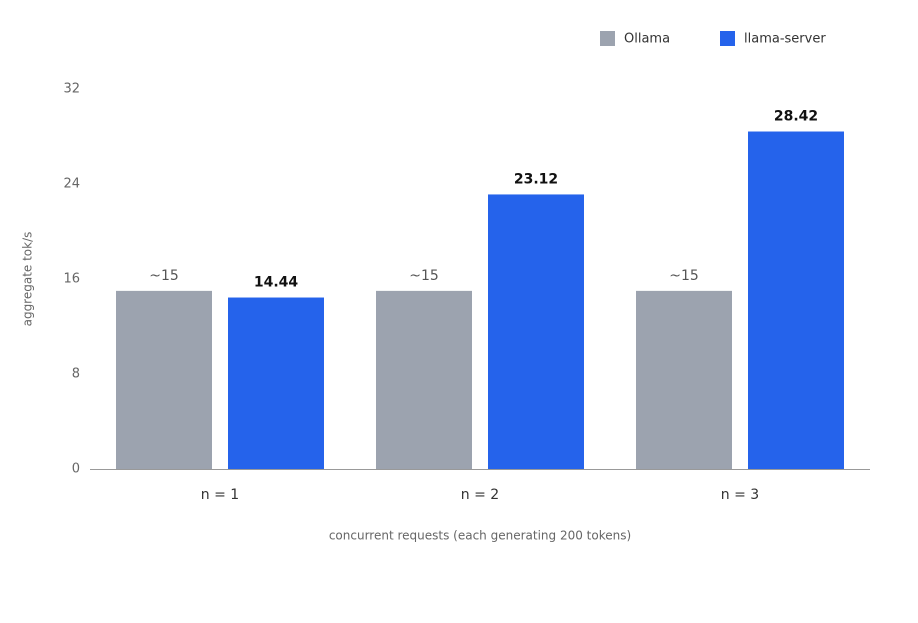 The image size is (918, 623). I want to click on y-tick-label: 0, so click(76, 469).